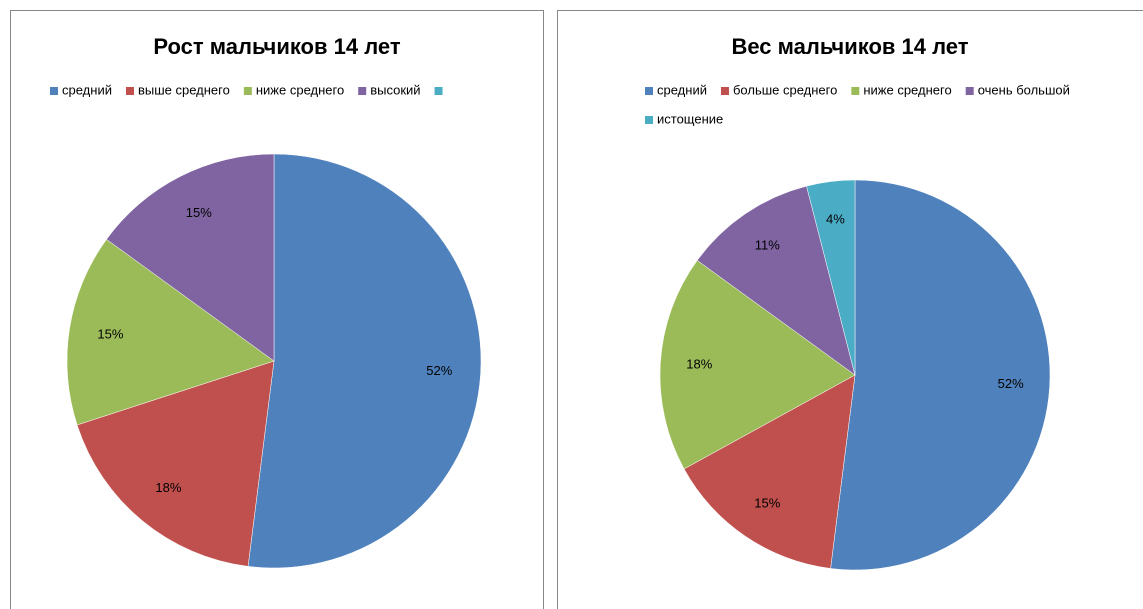  I want to click on legend-label: истощение, so click(690, 118).